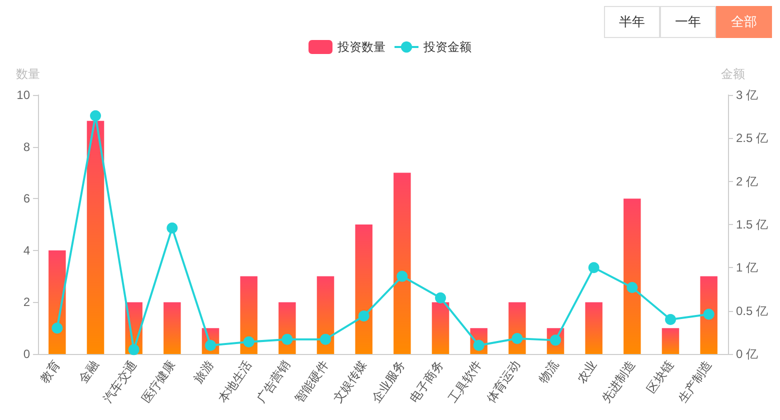 The image size is (780, 420). What do you see at coordinates (549, 372) in the screenshot?
I see `x-tick-label: 物流` at bounding box center [549, 372].